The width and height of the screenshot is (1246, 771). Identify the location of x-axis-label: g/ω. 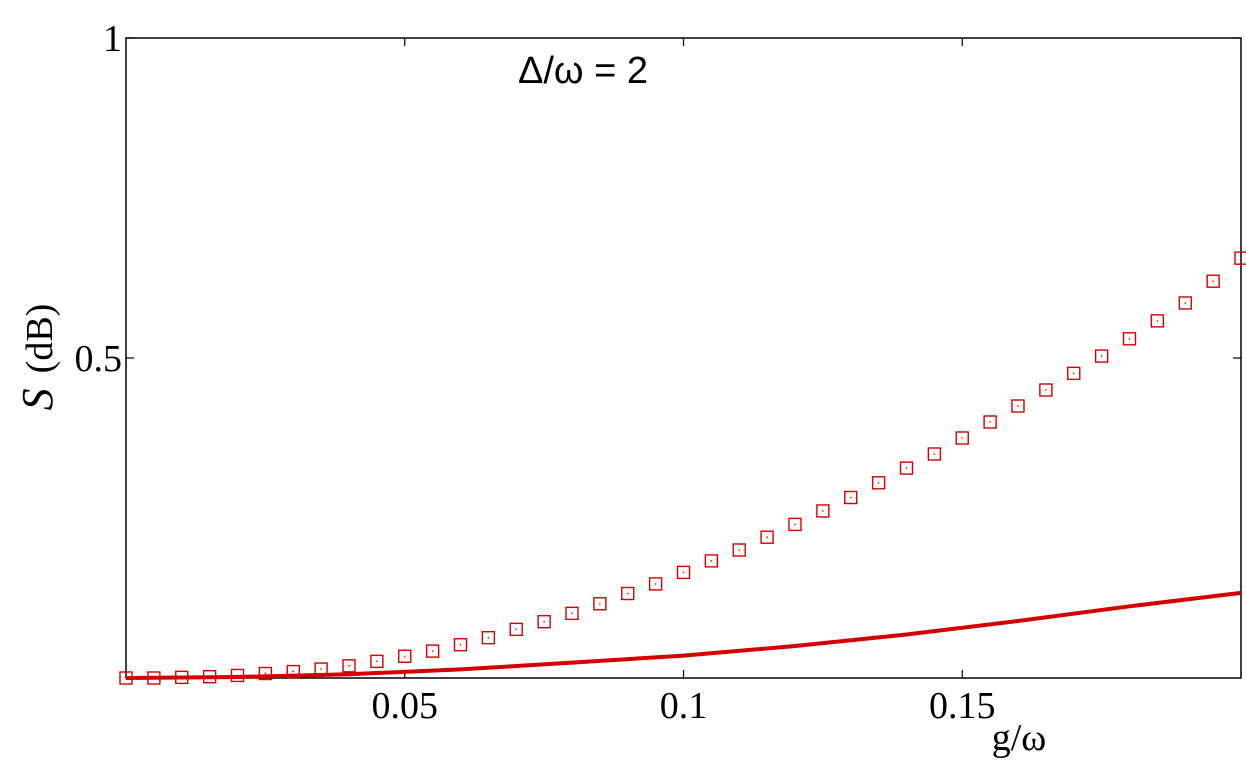
(1019, 738).